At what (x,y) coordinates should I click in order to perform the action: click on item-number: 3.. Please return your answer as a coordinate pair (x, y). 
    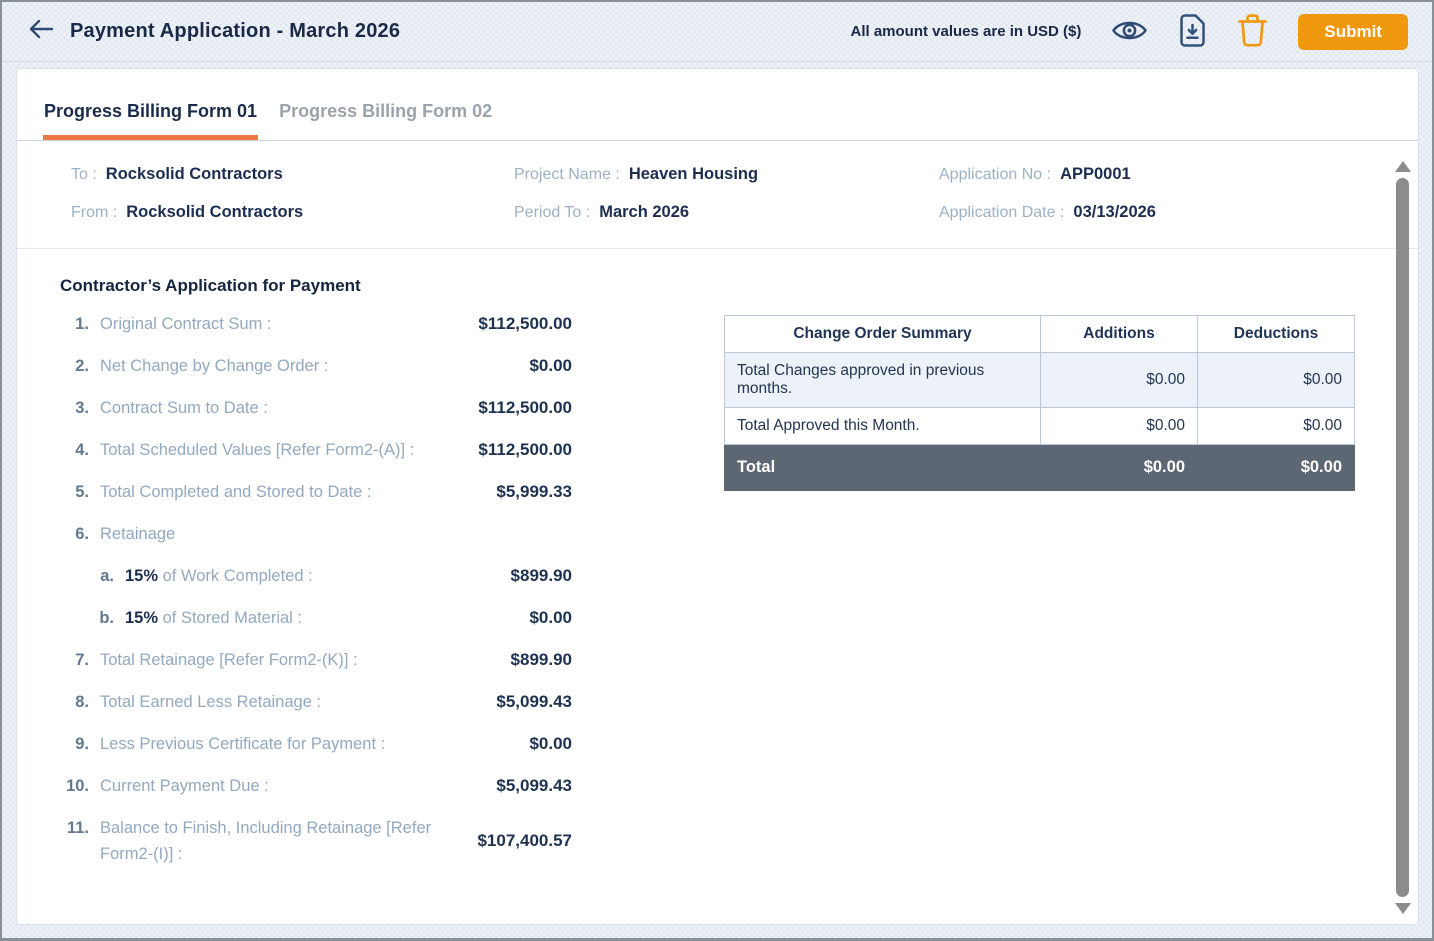
    Looking at the image, I should click on (82, 408).